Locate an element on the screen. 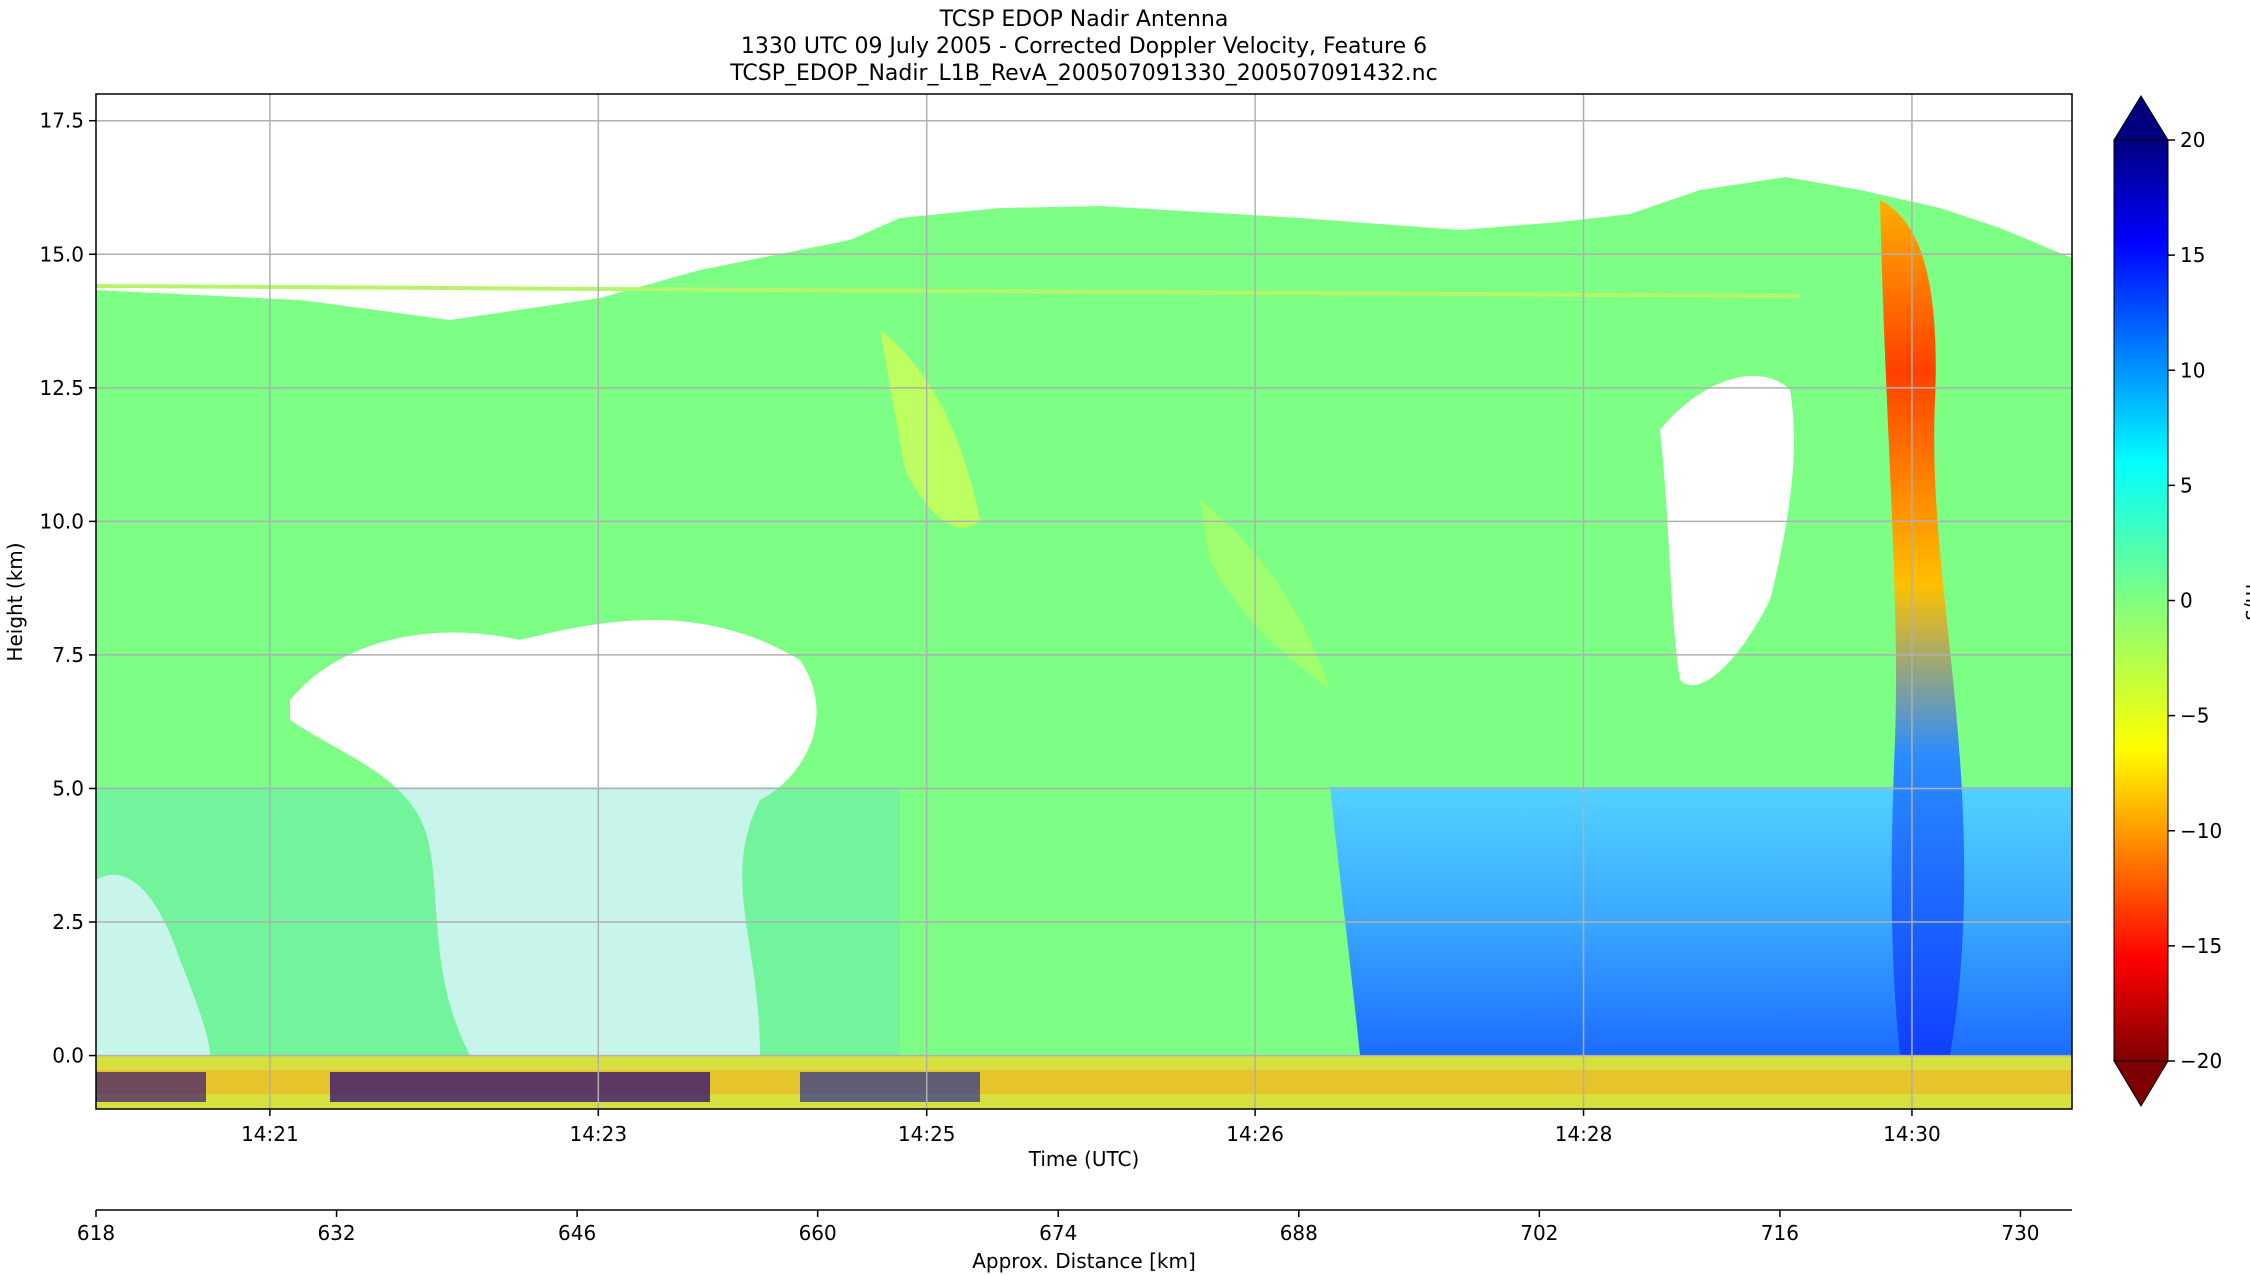 The height and width of the screenshot is (1275, 2250). colorbar-tick-label: 10 is located at coordinates (2192, 370).